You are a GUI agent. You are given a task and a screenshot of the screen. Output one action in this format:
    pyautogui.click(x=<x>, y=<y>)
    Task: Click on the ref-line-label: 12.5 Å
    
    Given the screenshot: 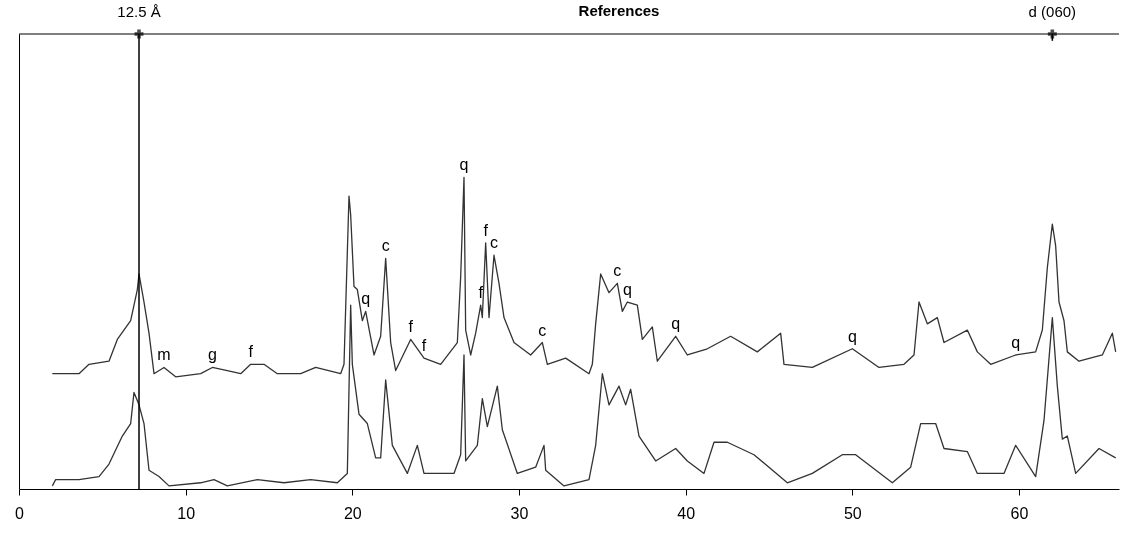 What is the action you would take?
    pyautogui.click(x=139, y=11)
    